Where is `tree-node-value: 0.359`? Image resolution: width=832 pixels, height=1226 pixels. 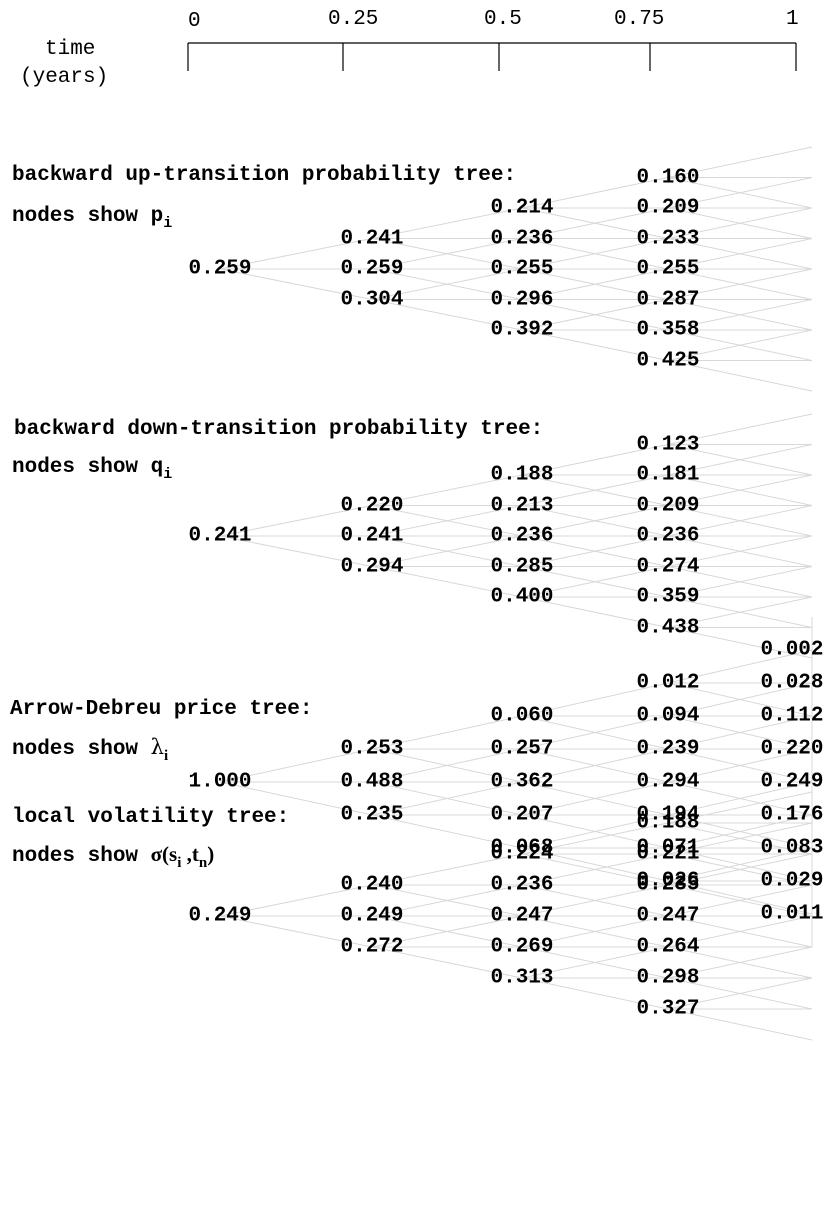 tree-node-value: 0.359 is located at coordinates (668, 597).